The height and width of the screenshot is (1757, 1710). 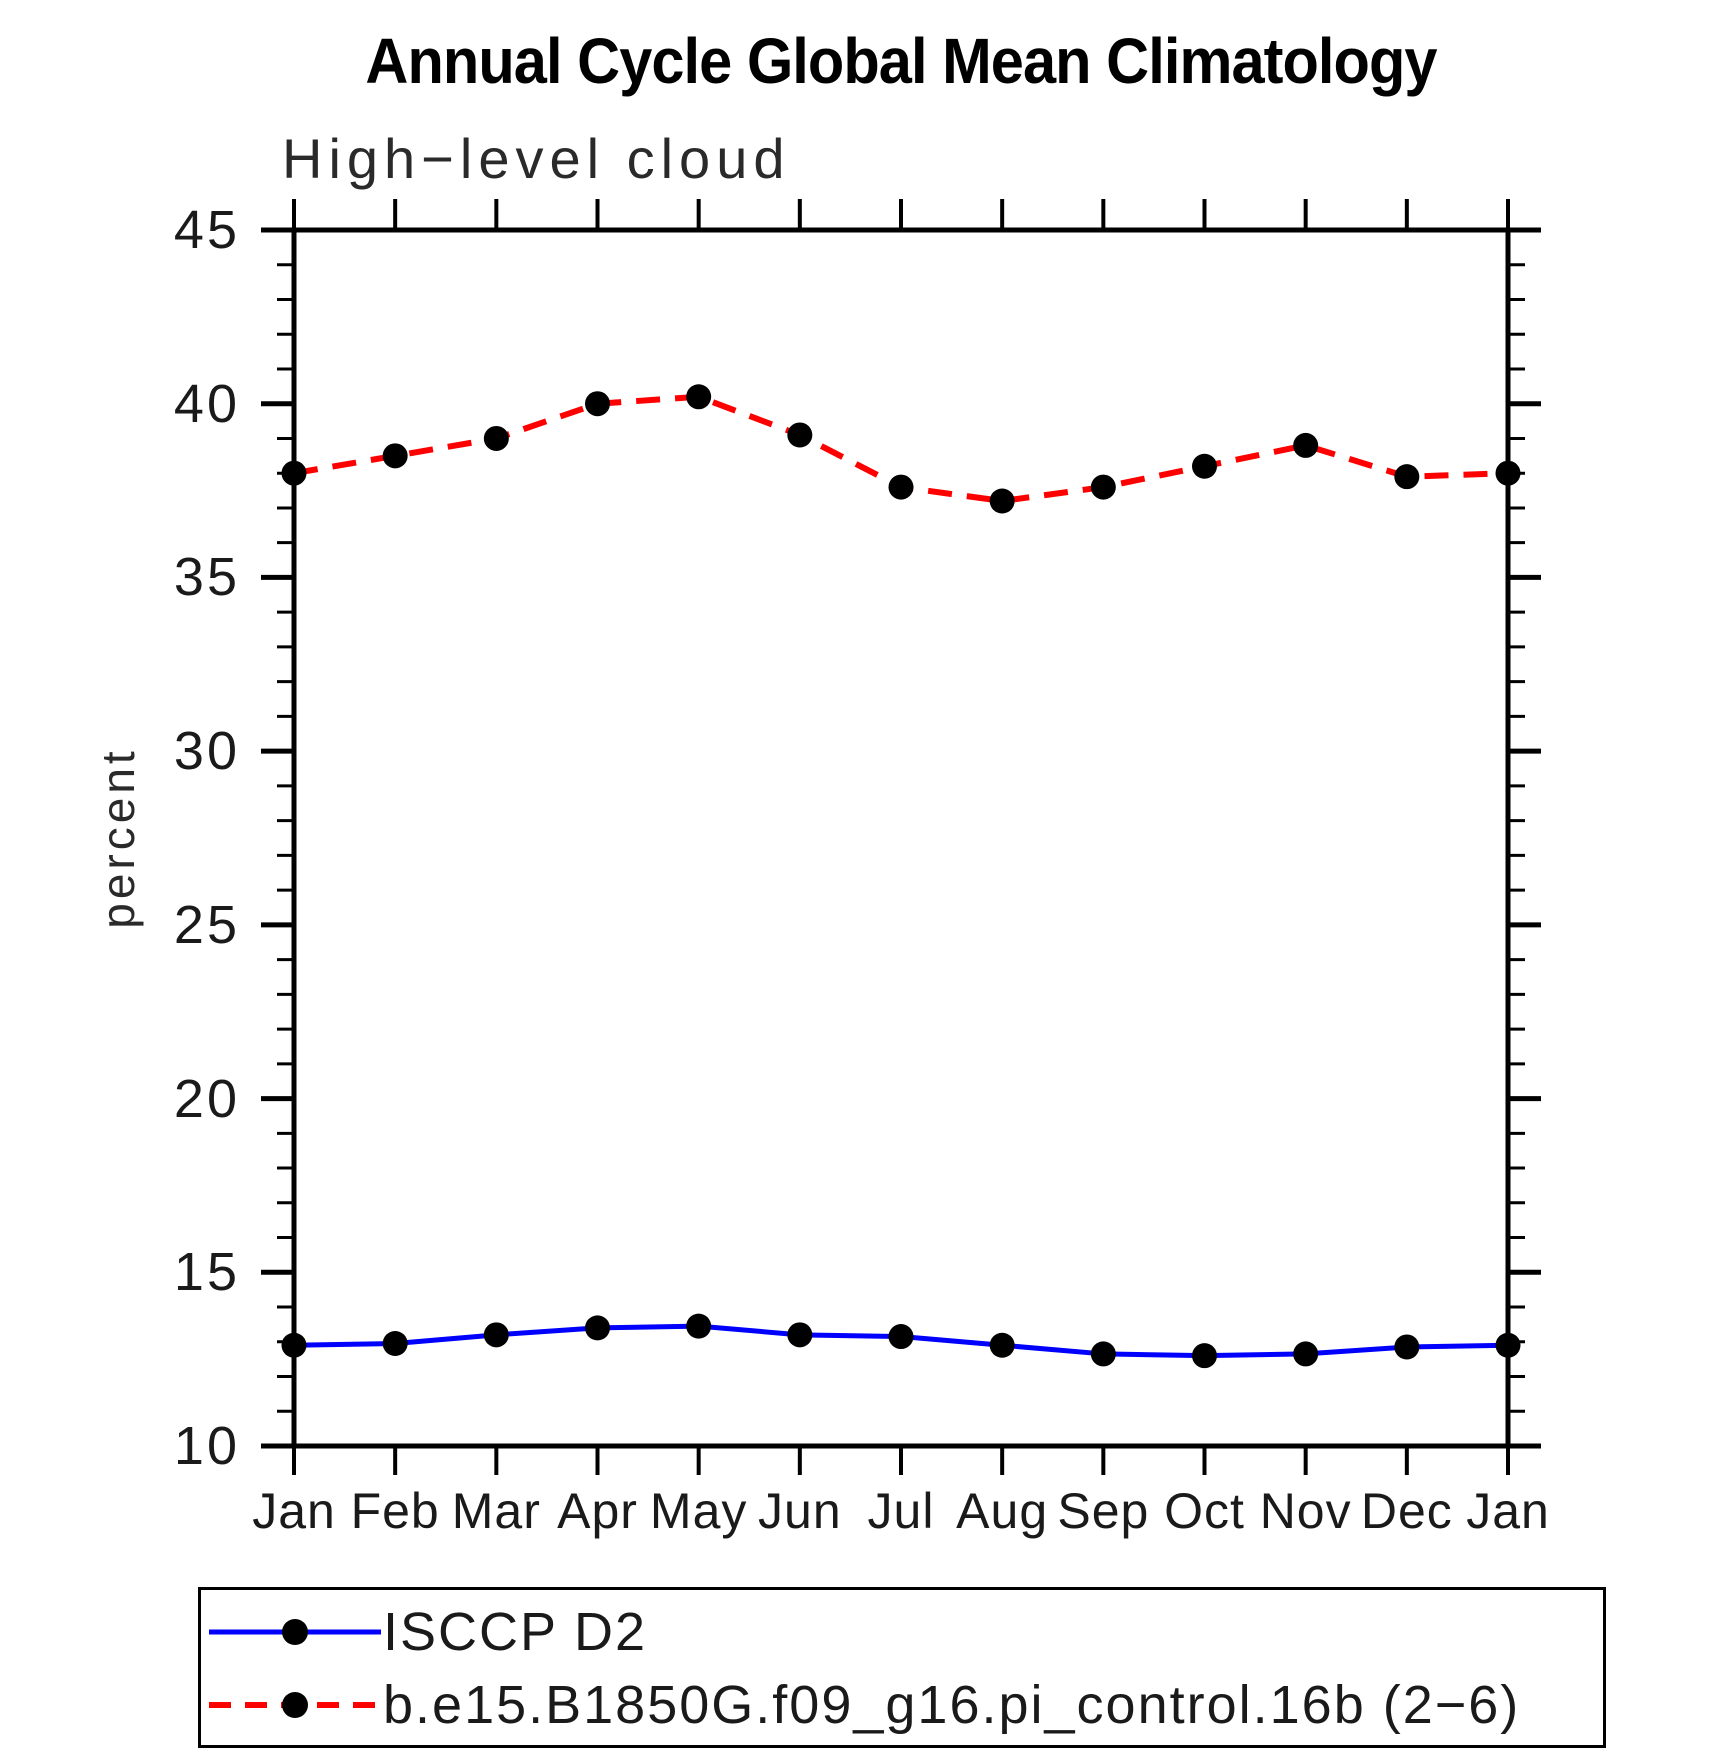 I want to click on y-tick-label: 20, so click(x=206, y=1098).